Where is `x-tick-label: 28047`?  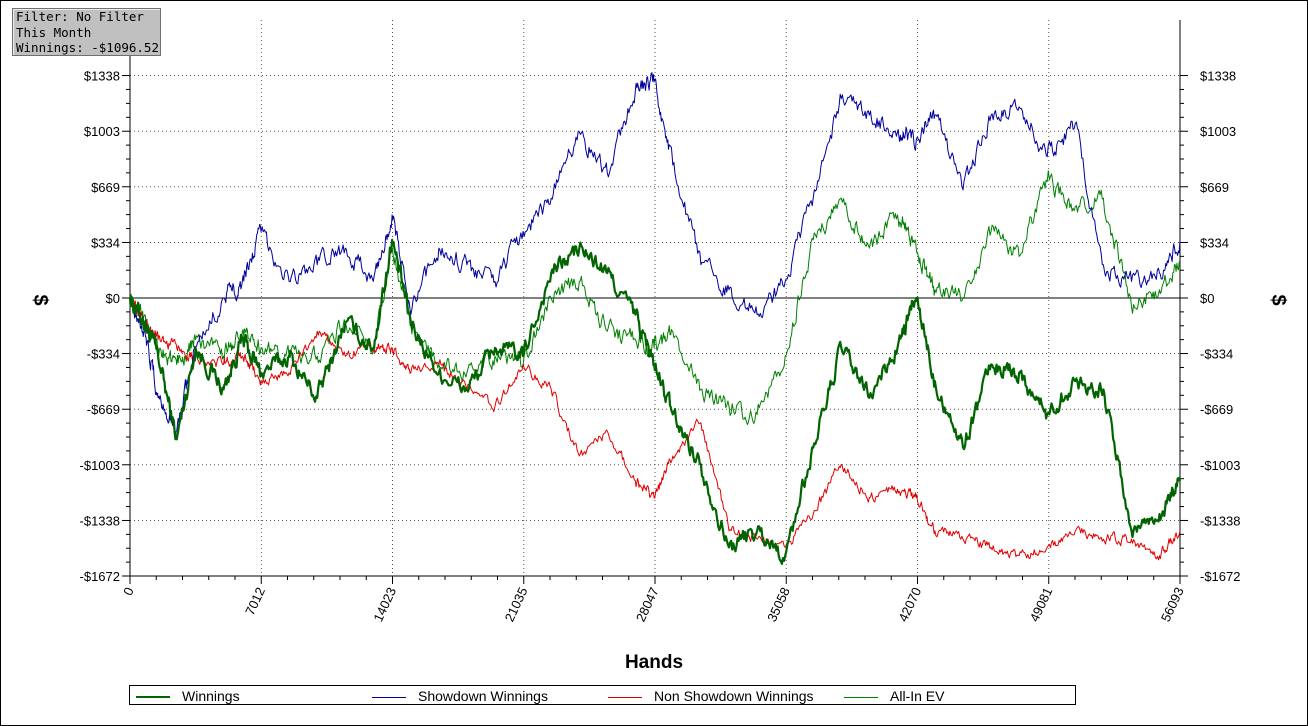
x-tick-label: 28047 is located at coordinates (647, 604).